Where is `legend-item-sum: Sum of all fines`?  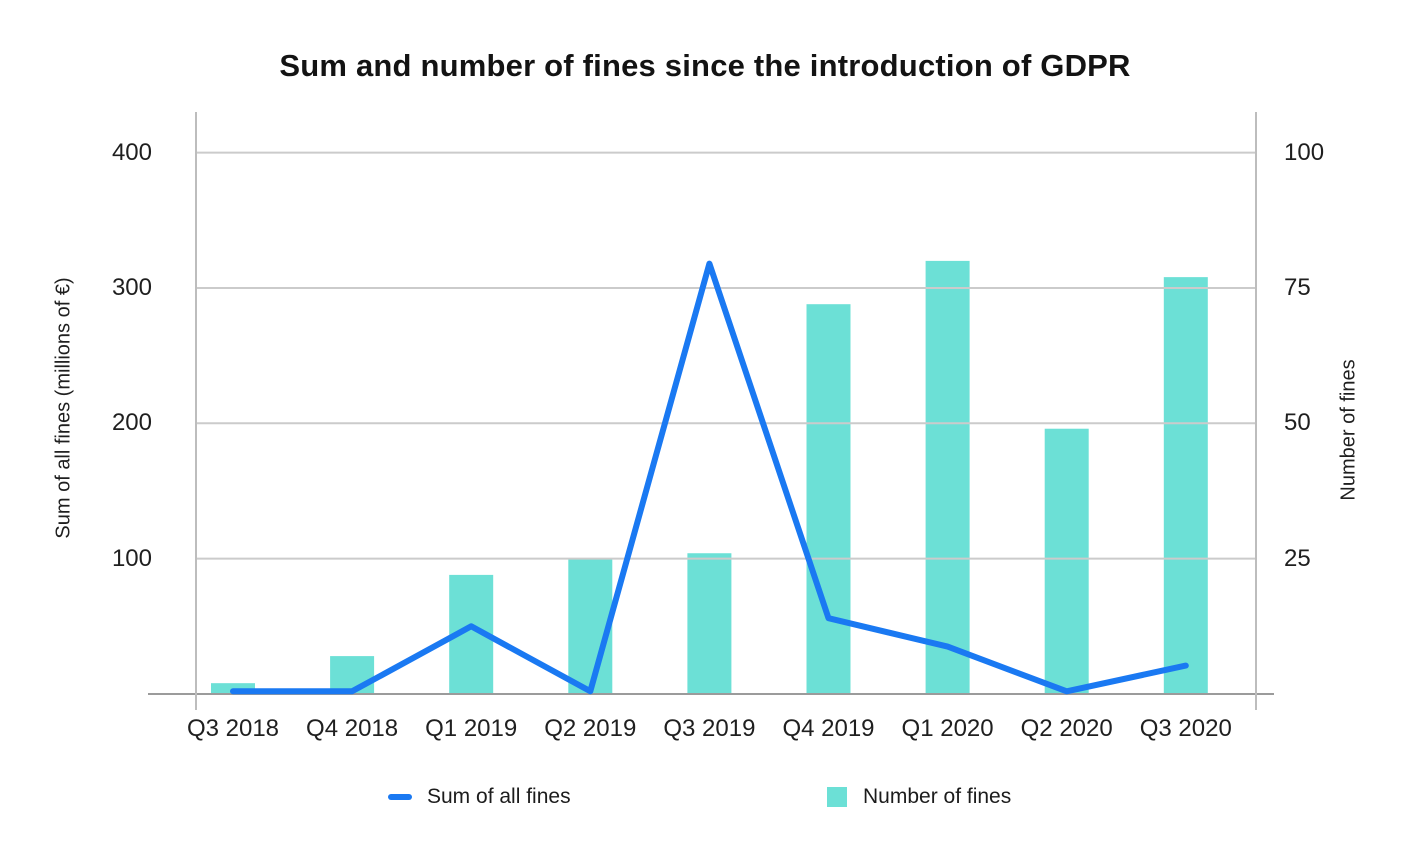
legend-item-sum: Sum of all fines is located at coordinates (479, 797).